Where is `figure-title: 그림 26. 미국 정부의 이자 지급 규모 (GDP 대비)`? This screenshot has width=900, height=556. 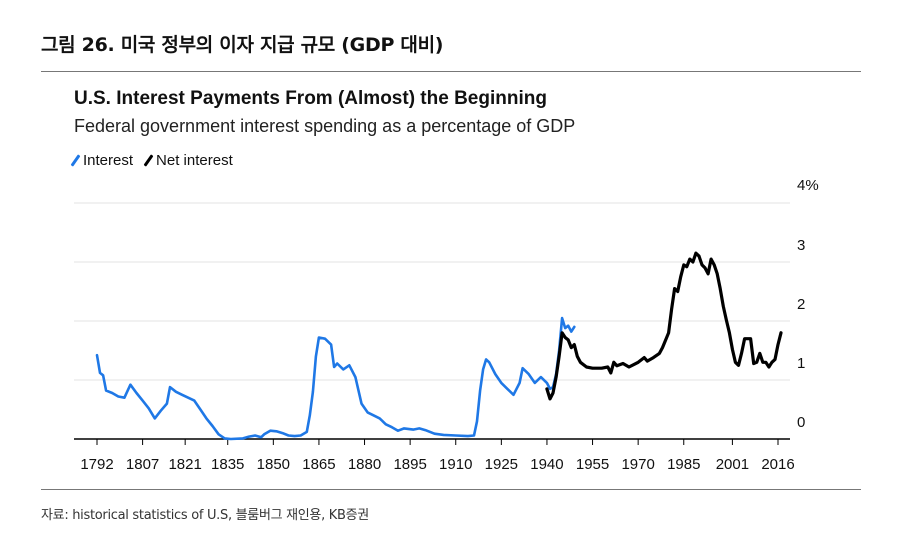 figure-title: 그림 26. 미국 정부의 이자 지급 규모 (GDP 대비) is located at coordinates (242, 45).